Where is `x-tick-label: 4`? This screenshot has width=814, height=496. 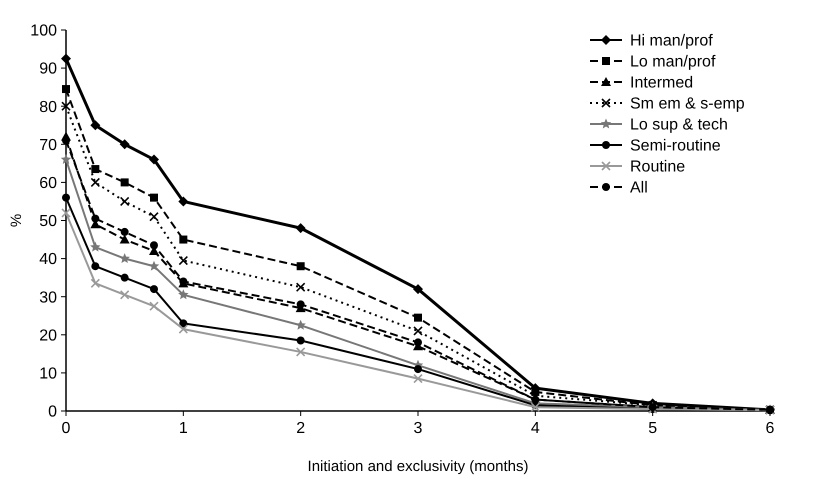 x-tick-label: 4 is located at coordinates (535, 428).